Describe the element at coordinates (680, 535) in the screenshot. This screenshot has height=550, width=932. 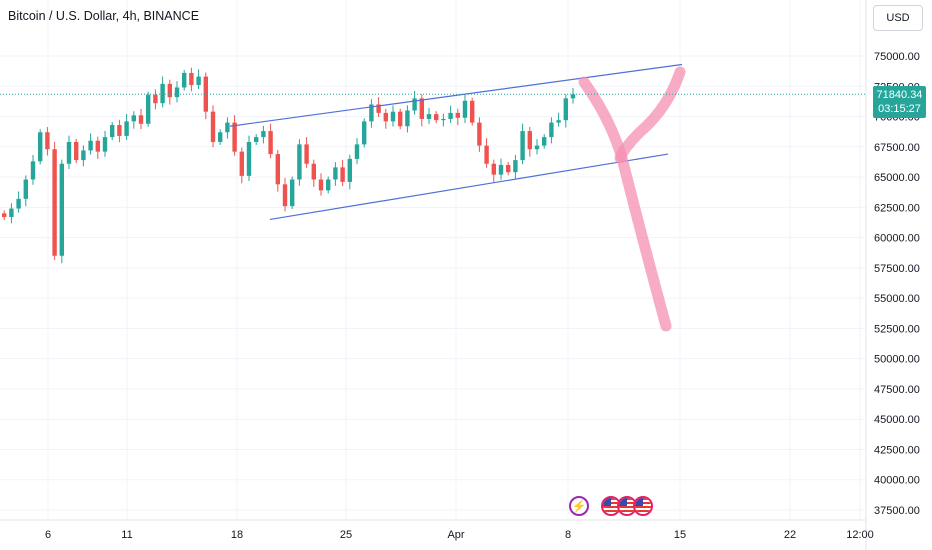
I see `time-tick-label: 15` at that location.